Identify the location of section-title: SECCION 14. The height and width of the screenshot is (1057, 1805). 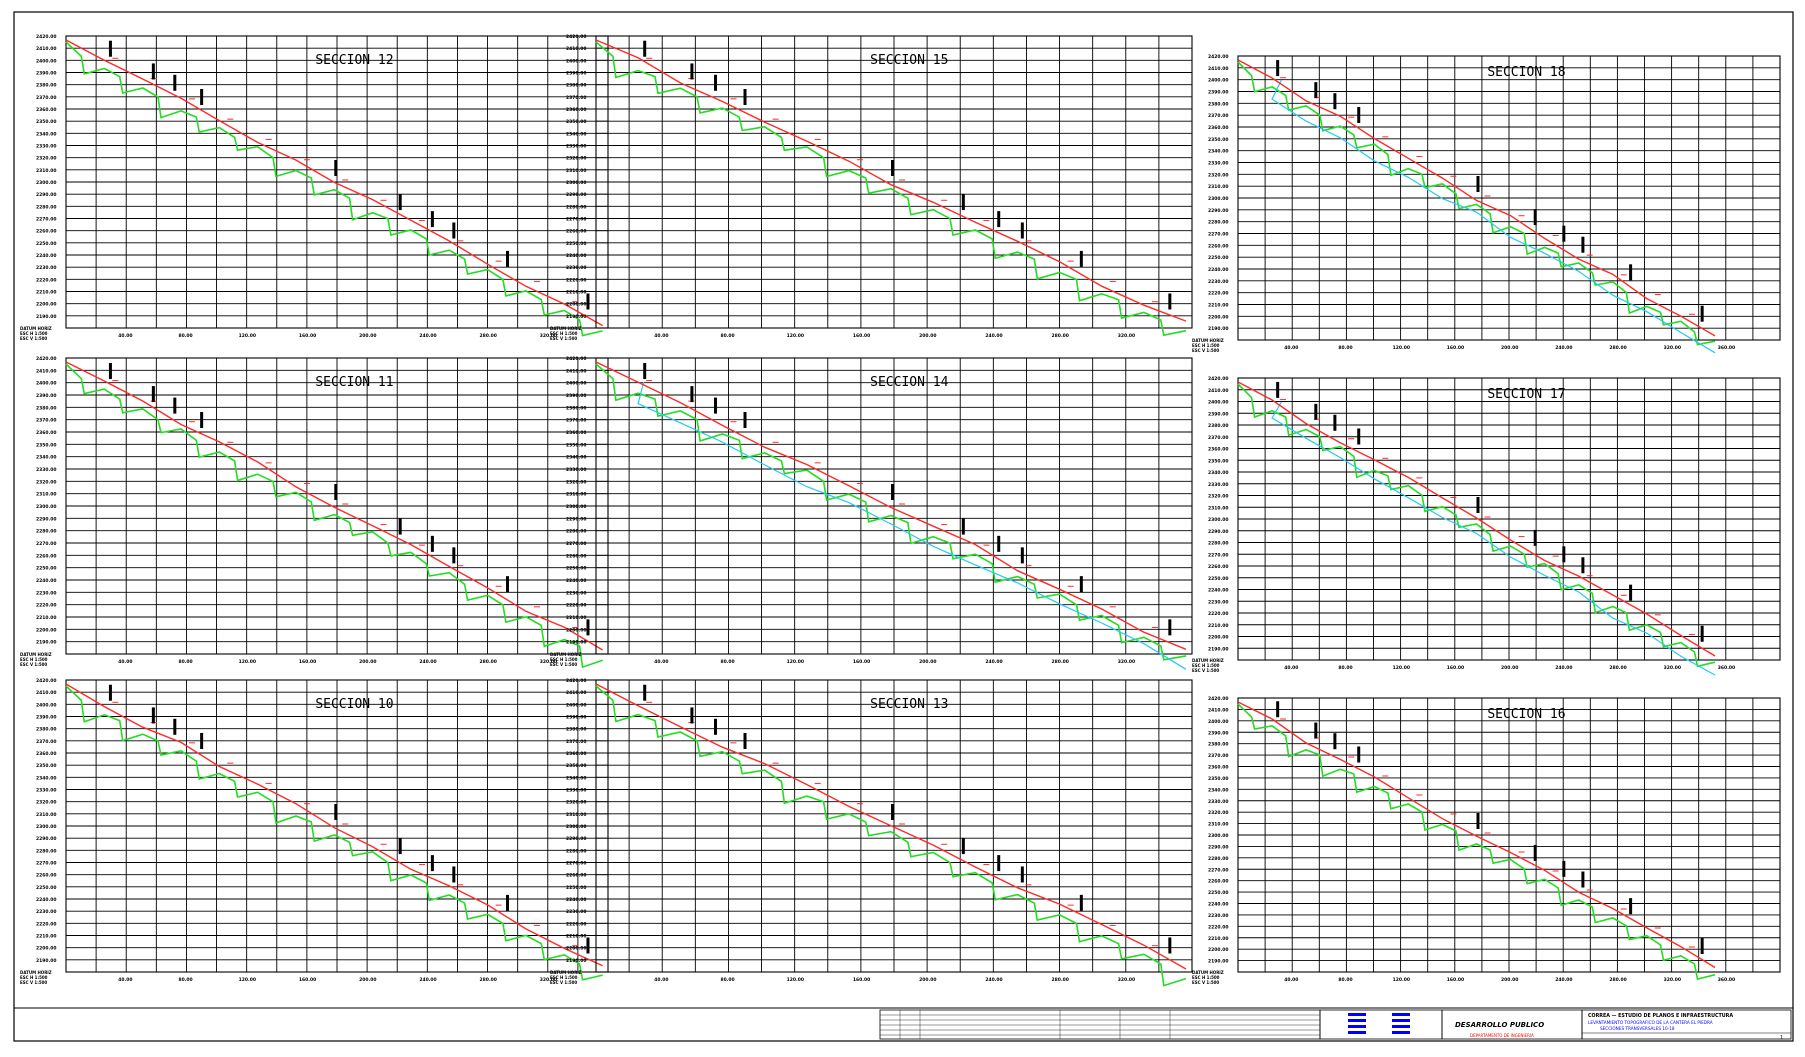
(909, 382).